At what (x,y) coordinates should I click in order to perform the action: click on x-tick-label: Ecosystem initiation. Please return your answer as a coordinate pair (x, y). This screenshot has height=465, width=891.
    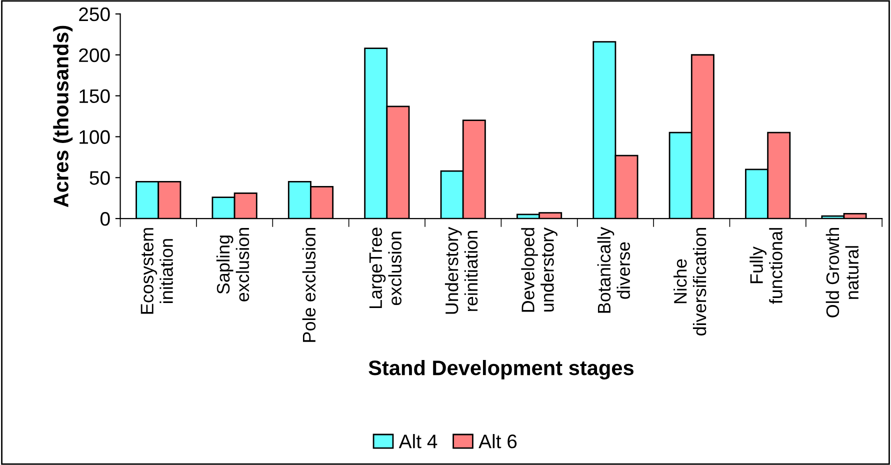
    Looking at the image, I should click on (156, 271).